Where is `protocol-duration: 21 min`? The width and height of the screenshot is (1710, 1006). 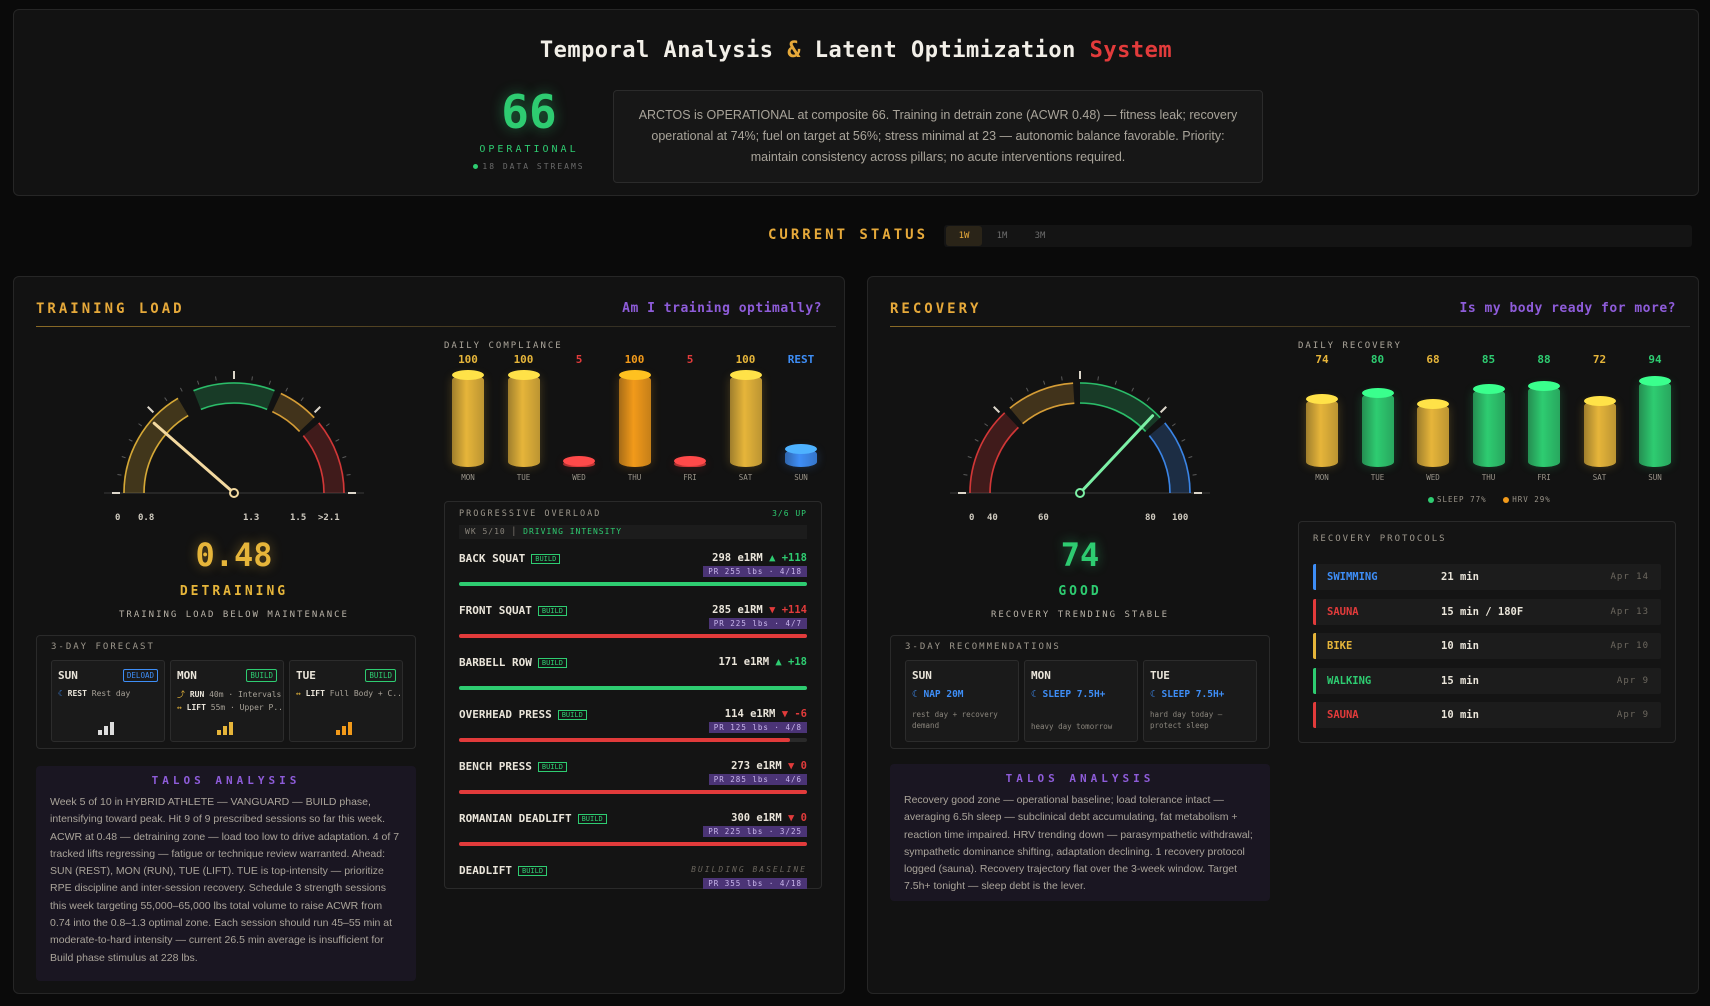 protocol-duration: 21 min is located at coordinates (1460, 577).